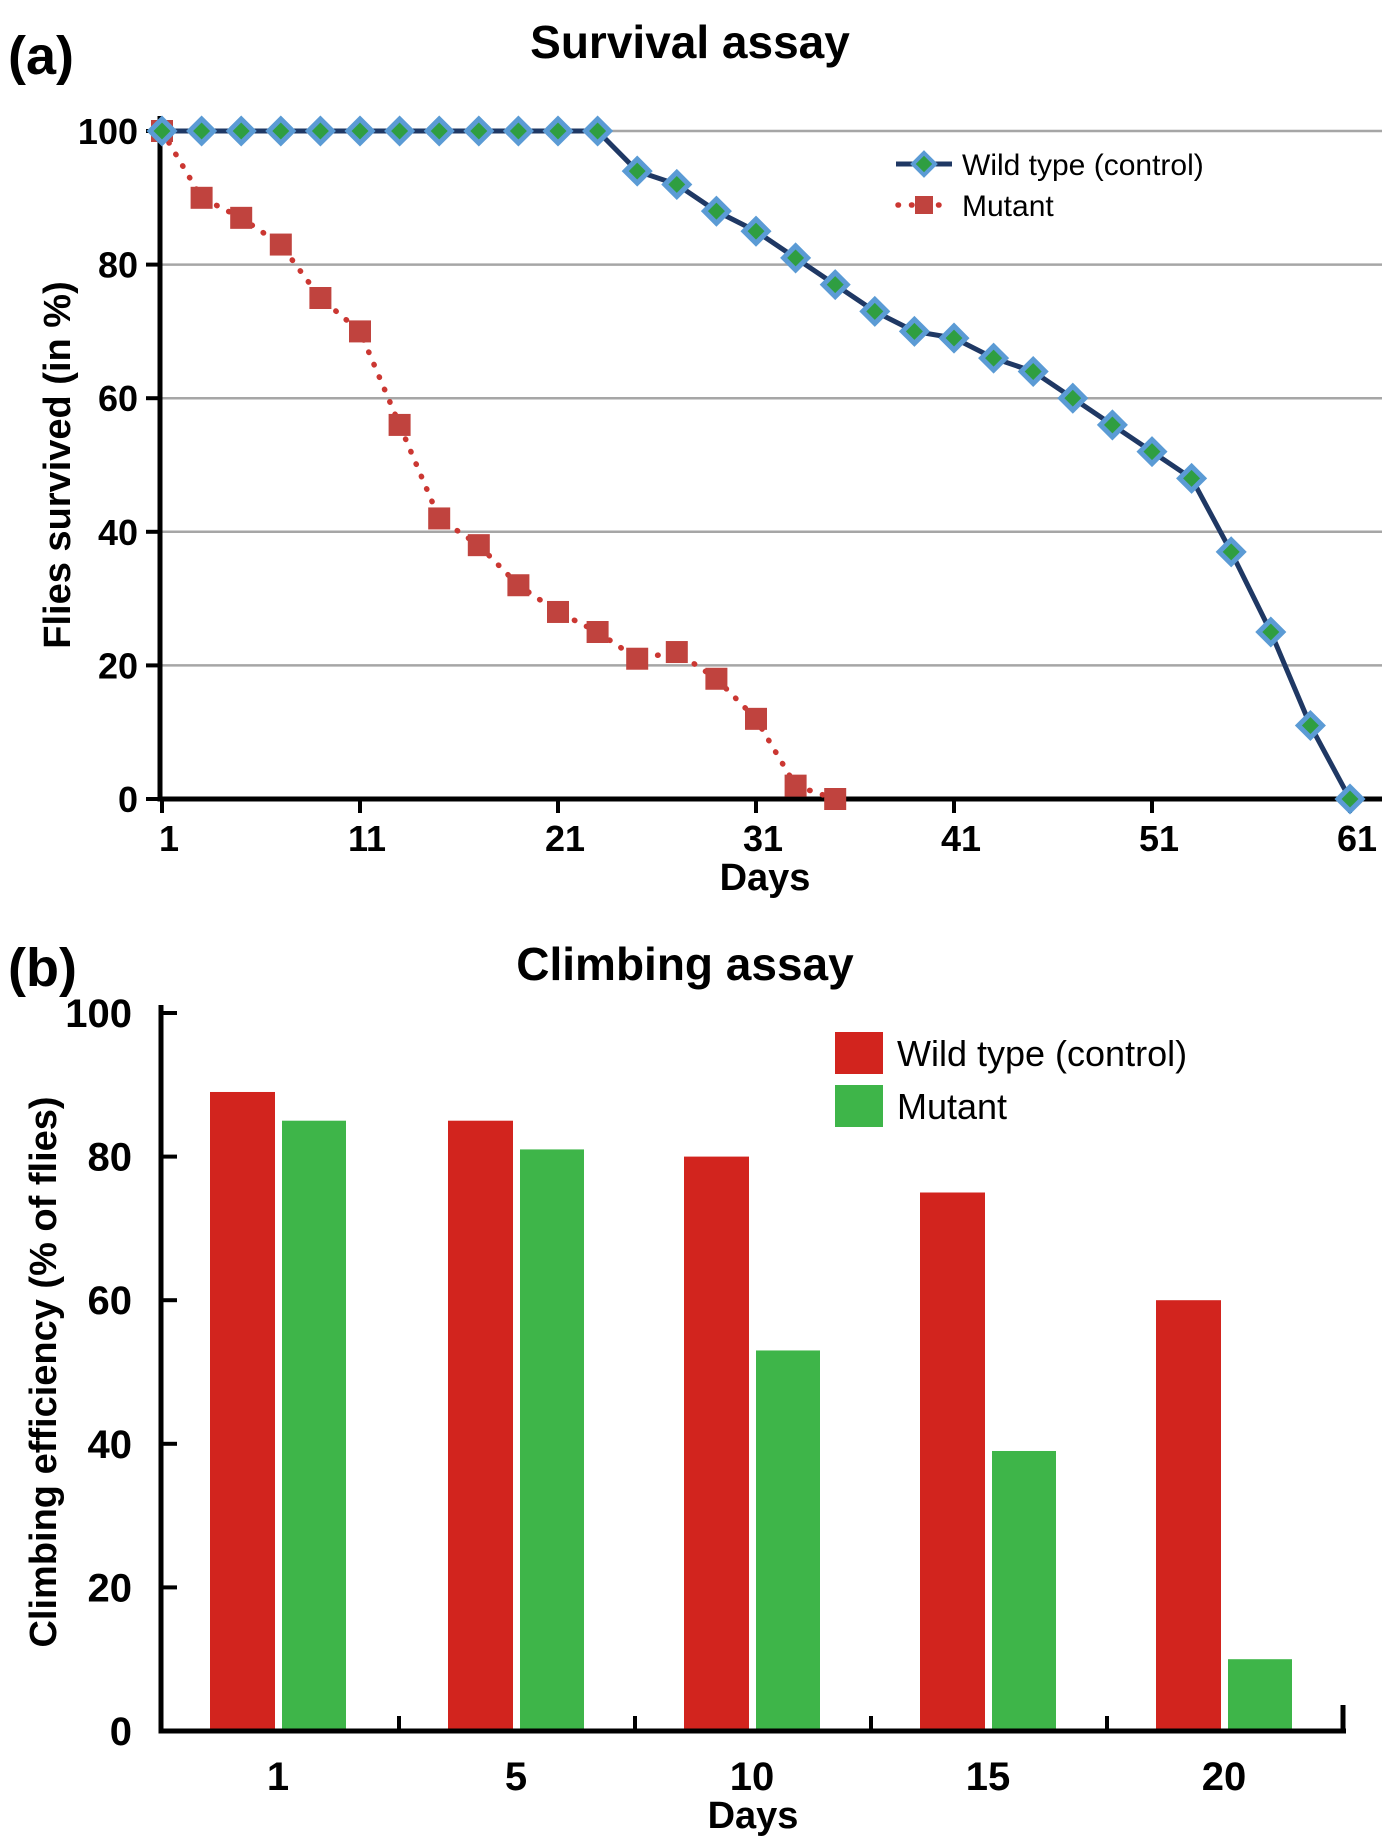  I want to click on x-tick-label: 51, so click(1159, 838).